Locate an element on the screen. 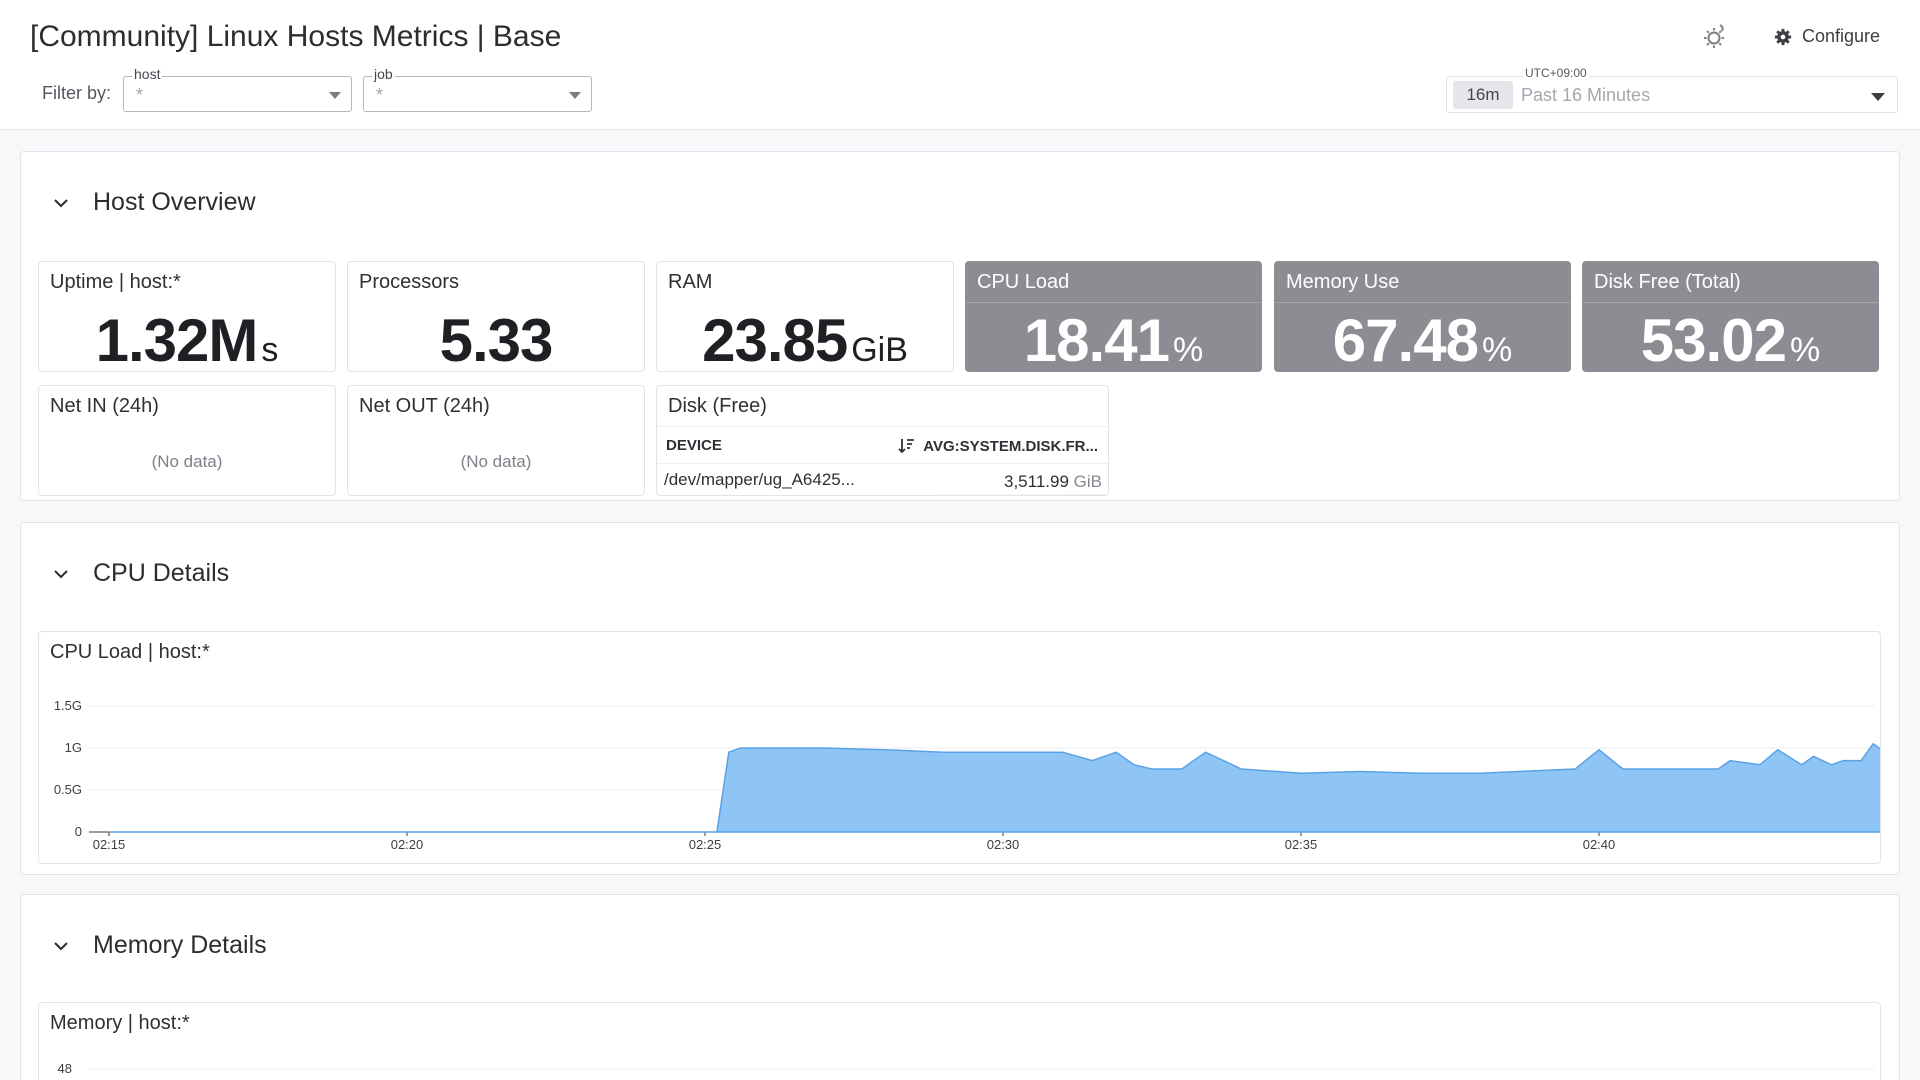 This screenshot has height=1080, width=1920. x-tick-label: 02:25 is located at coordinates (705, 844).